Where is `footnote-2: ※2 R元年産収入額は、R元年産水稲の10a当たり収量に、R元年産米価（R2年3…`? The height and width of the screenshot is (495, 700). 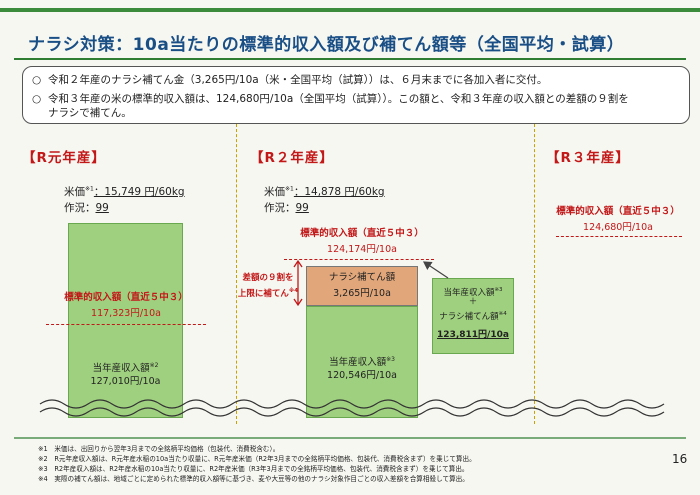
footnote-2: ※2 R元年産収入額は、R元年産水稲の10a当たり収量に、R元年産米価（R2年3… is located at coordinates (257, 459).